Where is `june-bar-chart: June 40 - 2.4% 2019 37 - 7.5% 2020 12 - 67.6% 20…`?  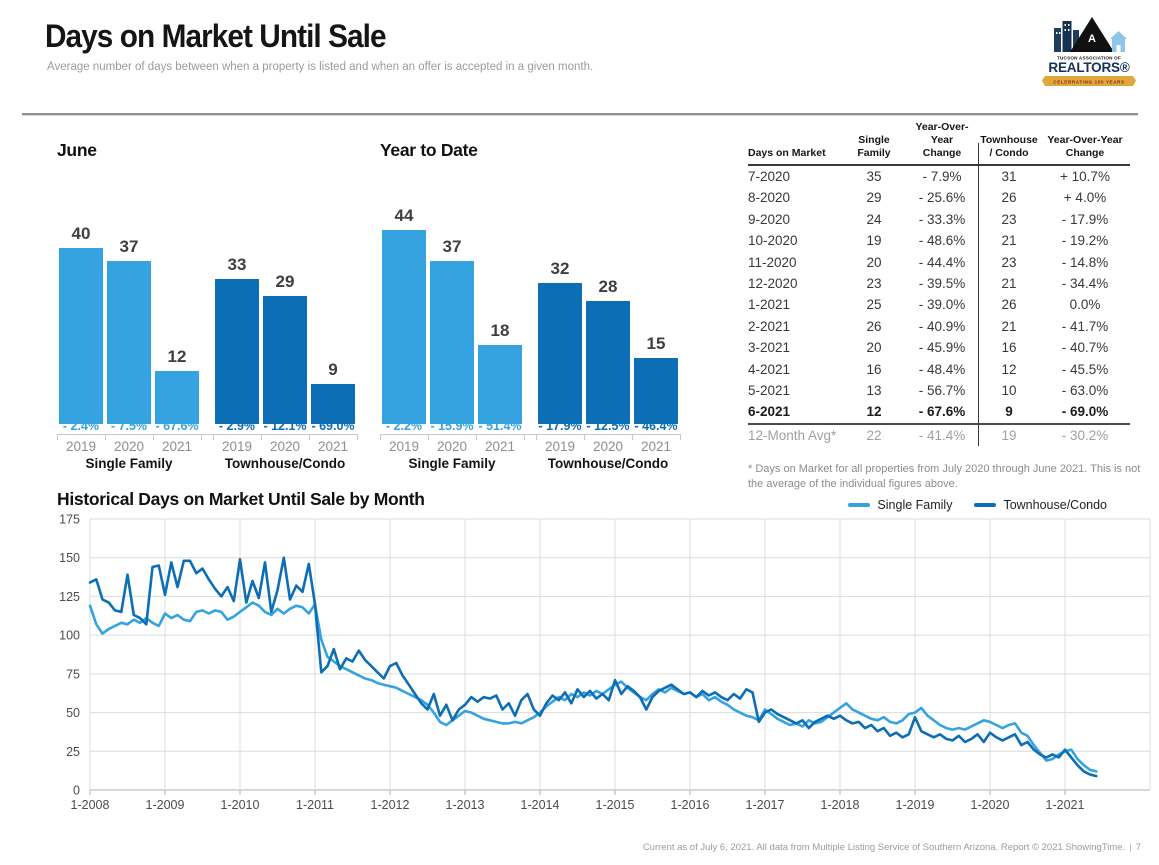 june-bar-chart: June 40 - 2.4% 2019 37 - 7.5% 2020 12 - 67.6% 20… is located at coordinates (208, 310).